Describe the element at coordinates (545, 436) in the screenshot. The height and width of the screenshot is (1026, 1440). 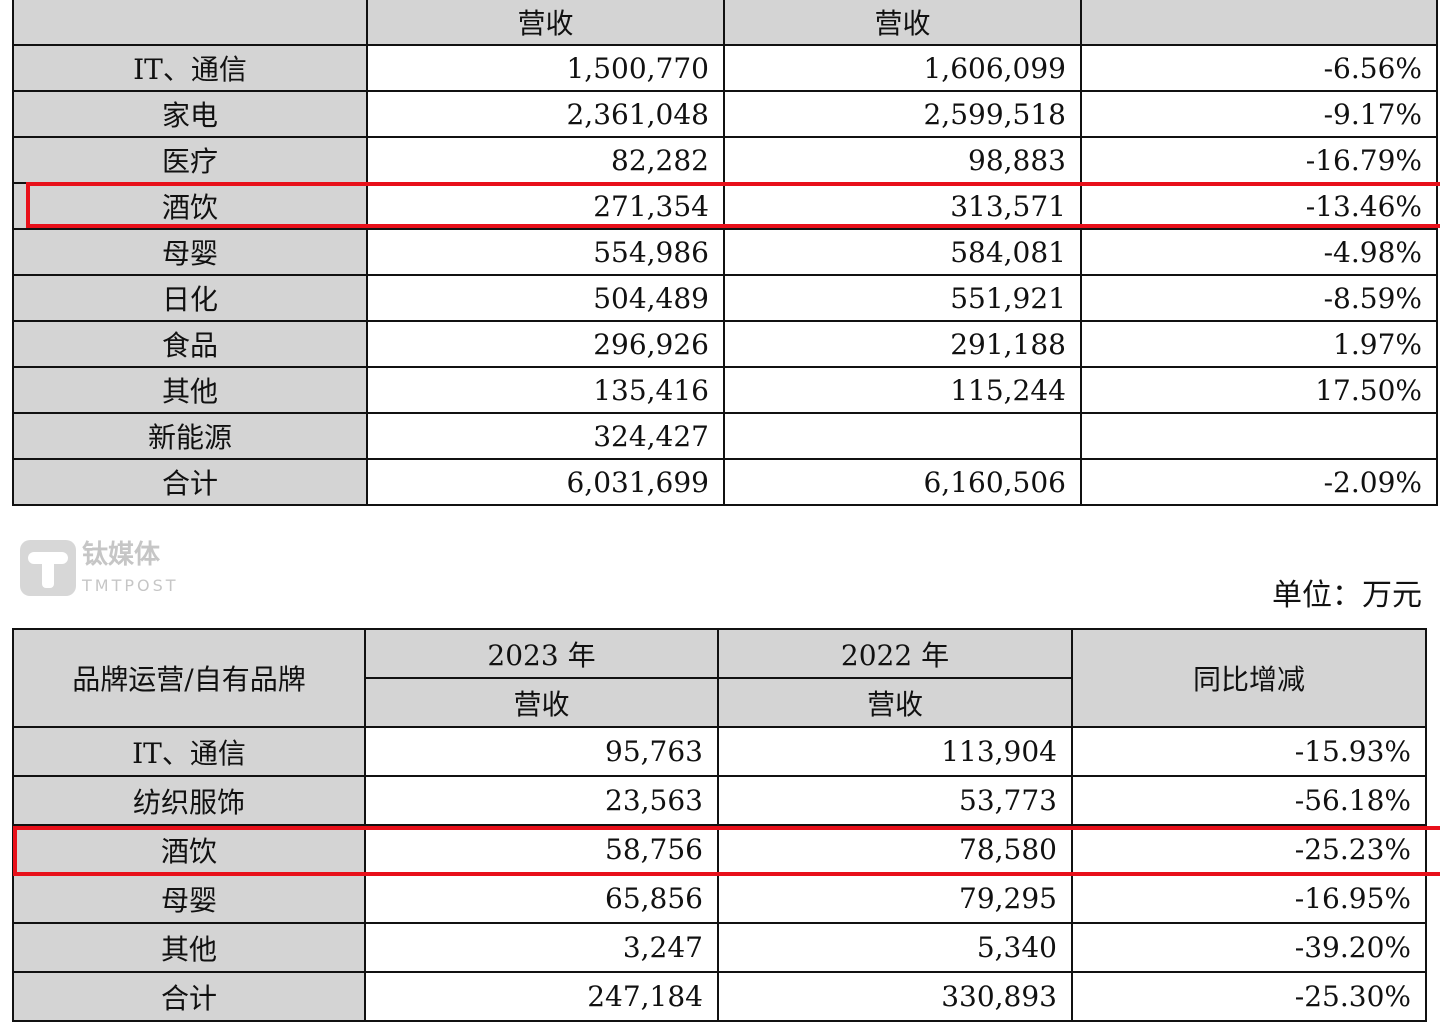
I see `cell-value: 324,427` at that location.